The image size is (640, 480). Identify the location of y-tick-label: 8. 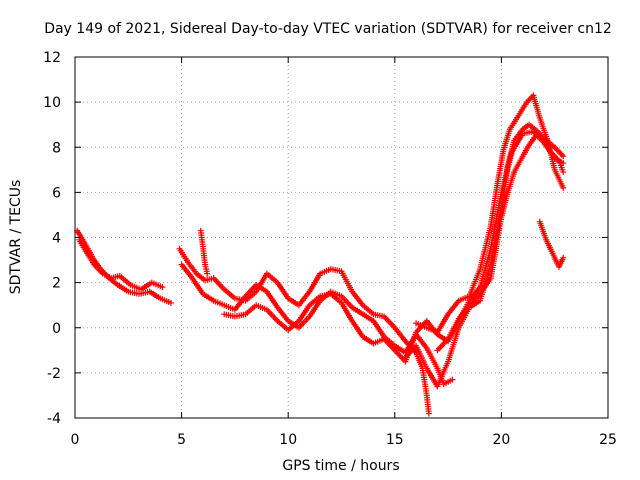
(56, 148).